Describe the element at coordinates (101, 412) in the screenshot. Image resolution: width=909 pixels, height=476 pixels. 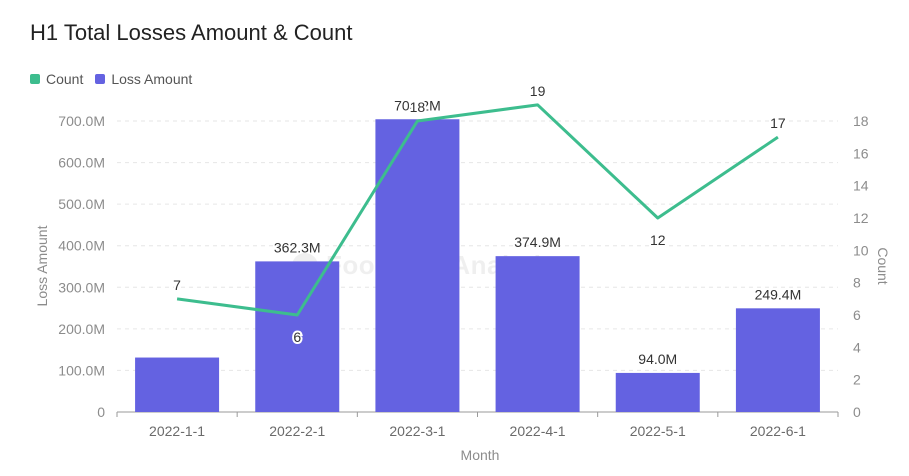
I see `y-tick-label: 0` at that location.